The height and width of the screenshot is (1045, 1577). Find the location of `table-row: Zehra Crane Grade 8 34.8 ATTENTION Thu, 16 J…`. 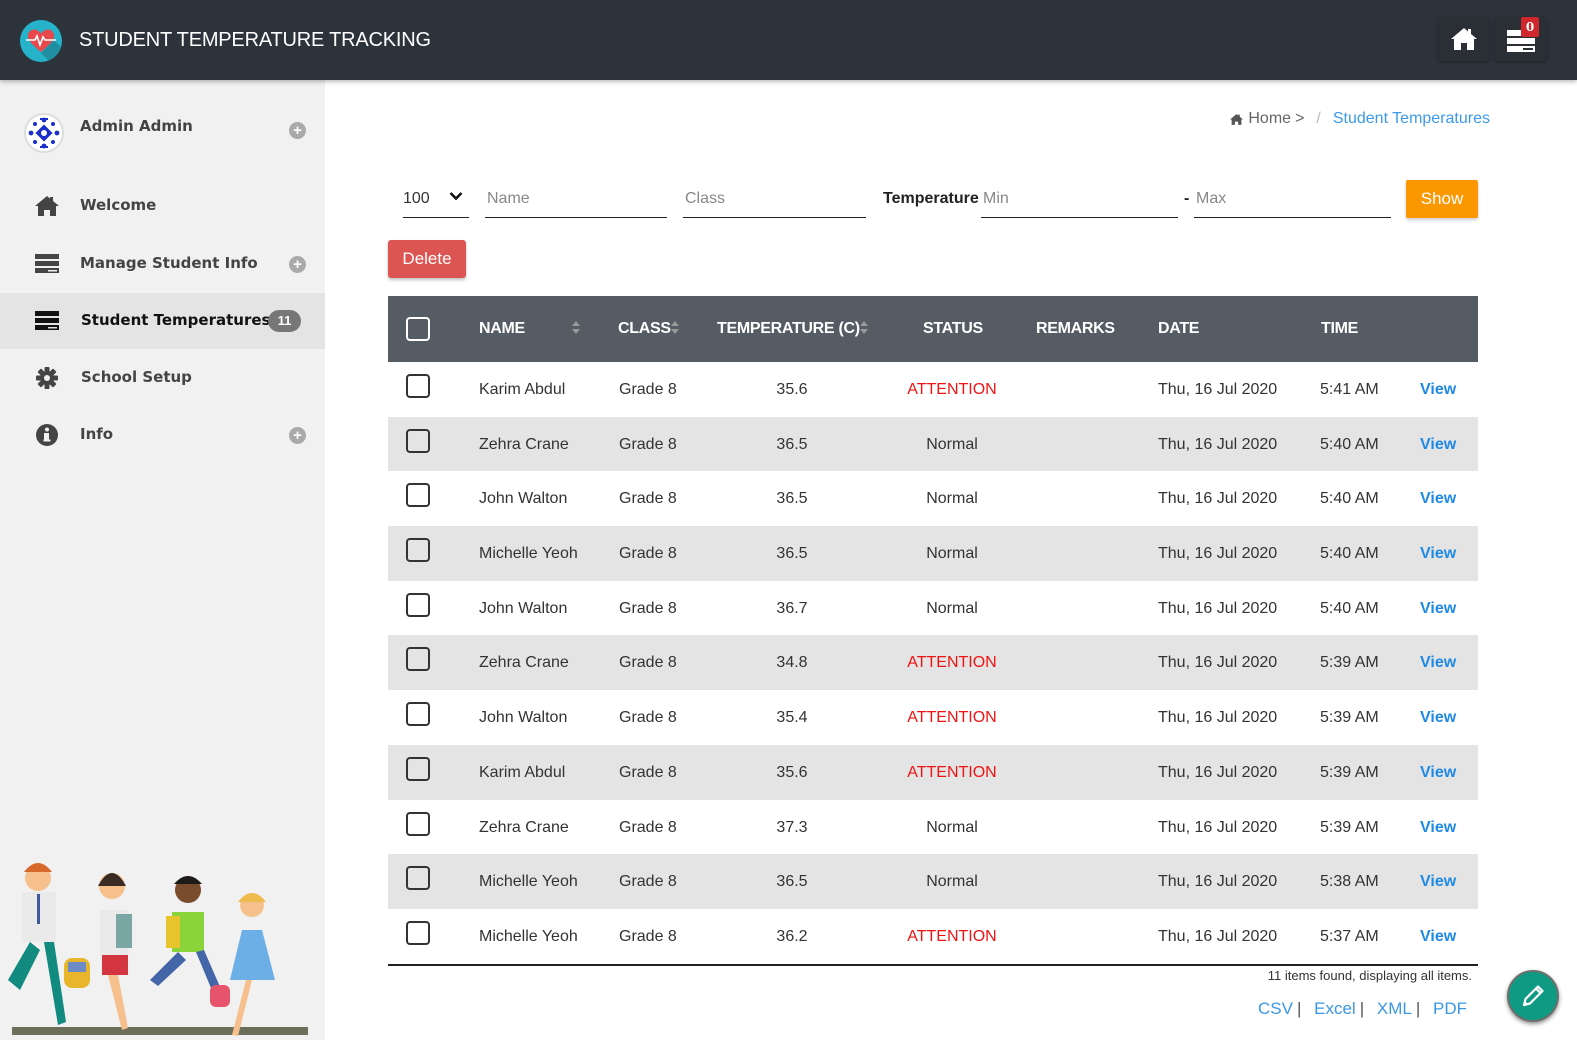

table-row: Zehra Crane Grade 8 34.8 ATTENTION Thu, 16 J… is located at coordinates (933, 663).